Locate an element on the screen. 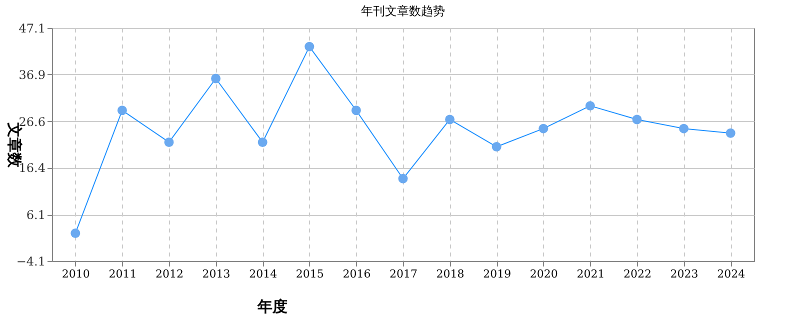 This screenshot has height=330, width=790. y-tick-label: 36.9 is located at coordinates (32, 75).